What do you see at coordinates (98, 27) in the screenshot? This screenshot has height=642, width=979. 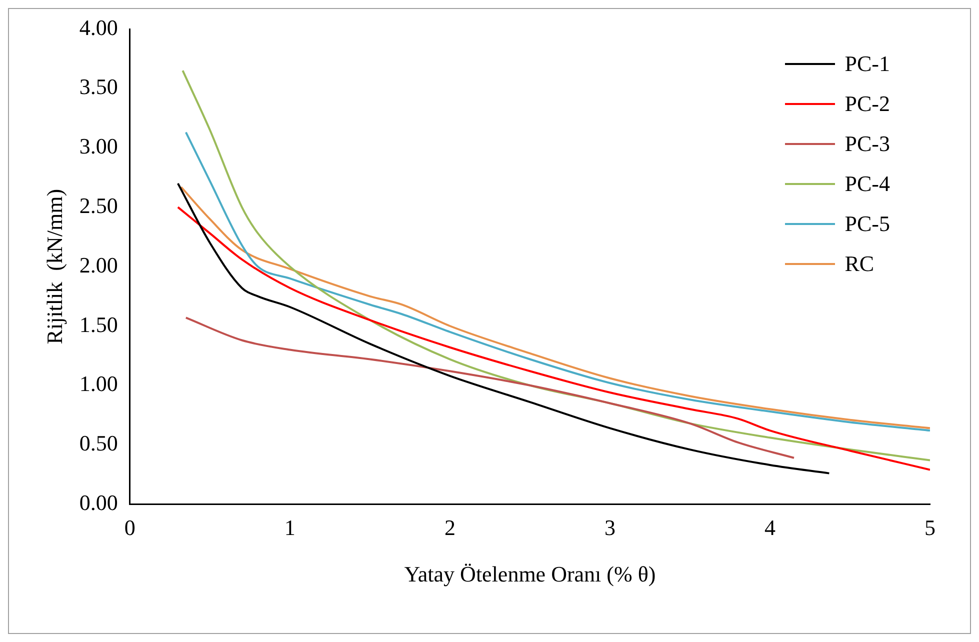 I see `y-tick-label: 4.00` at bounding box center [98, 27].